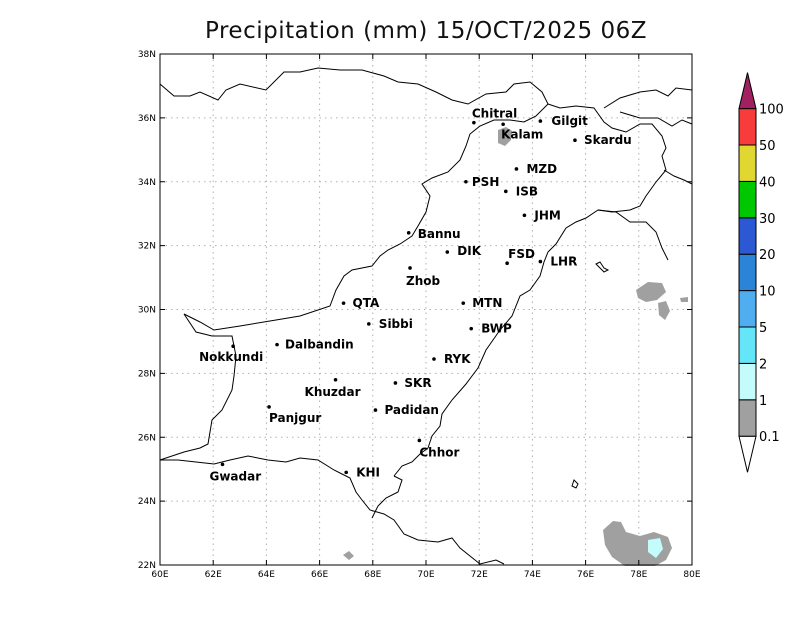  I want to click on lon-tick-label: 74E, so click(532, 575).